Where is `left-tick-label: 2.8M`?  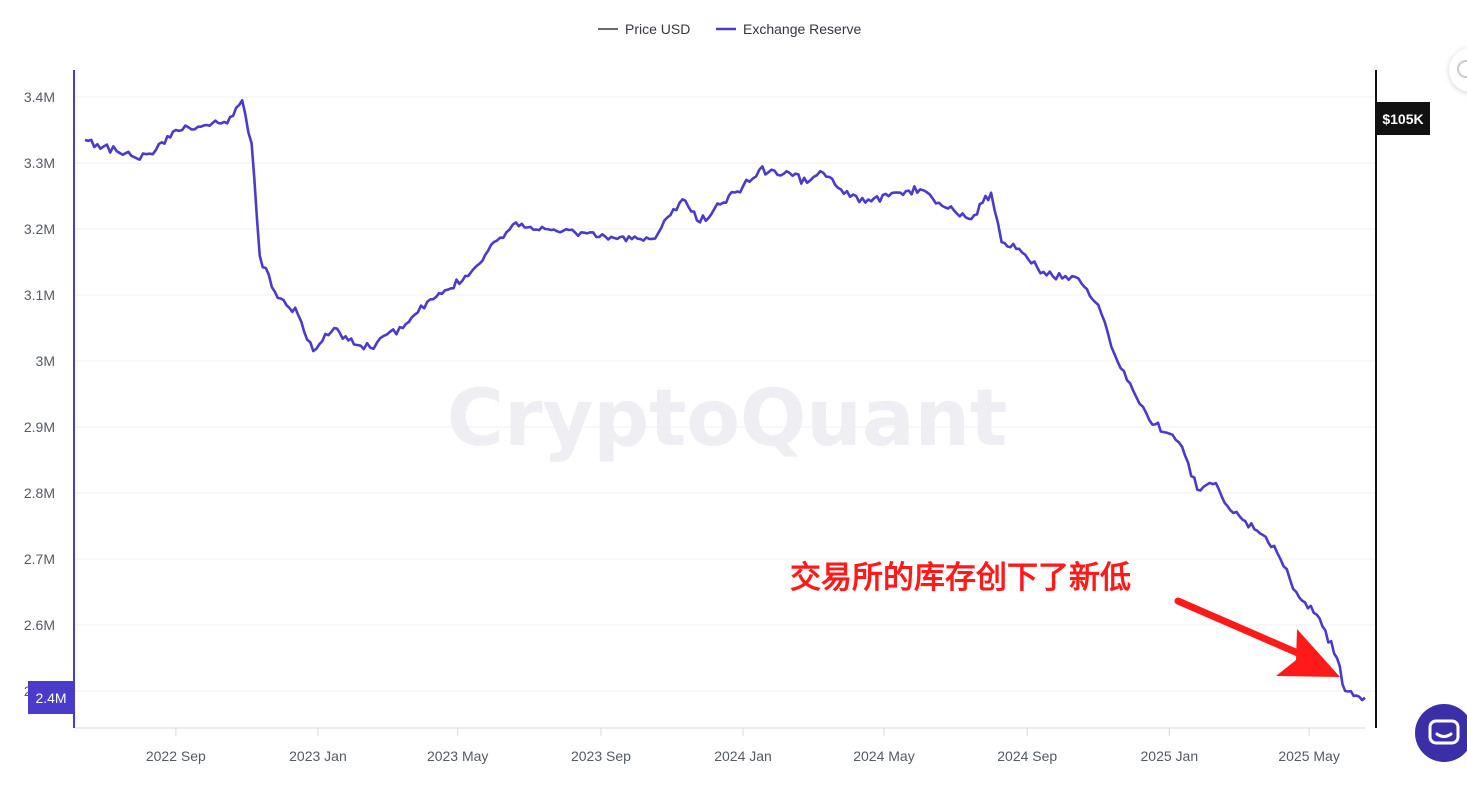
left-tick-label: 2.8M is located at coordinates (39, 493).